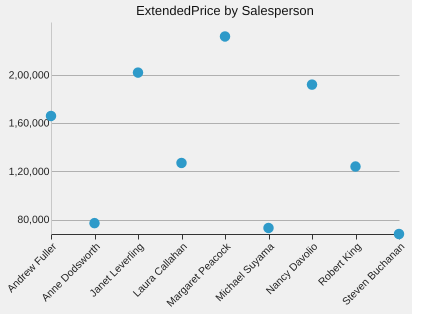  Describe the element at coordinates (225, 10) in the screenshot. I see `chart-title: ExtendedPrice by Salesperson` at that location.